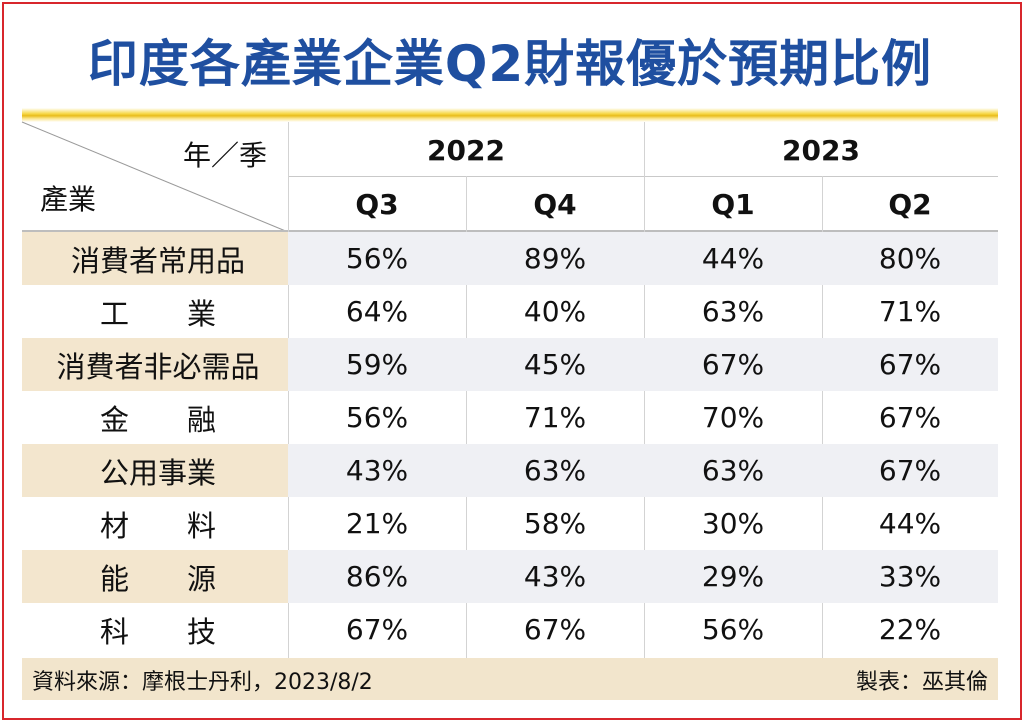  Describe the element at coordinates (224, 155) in the screenshot. I see `corner-label-period: 年／季` at that location.